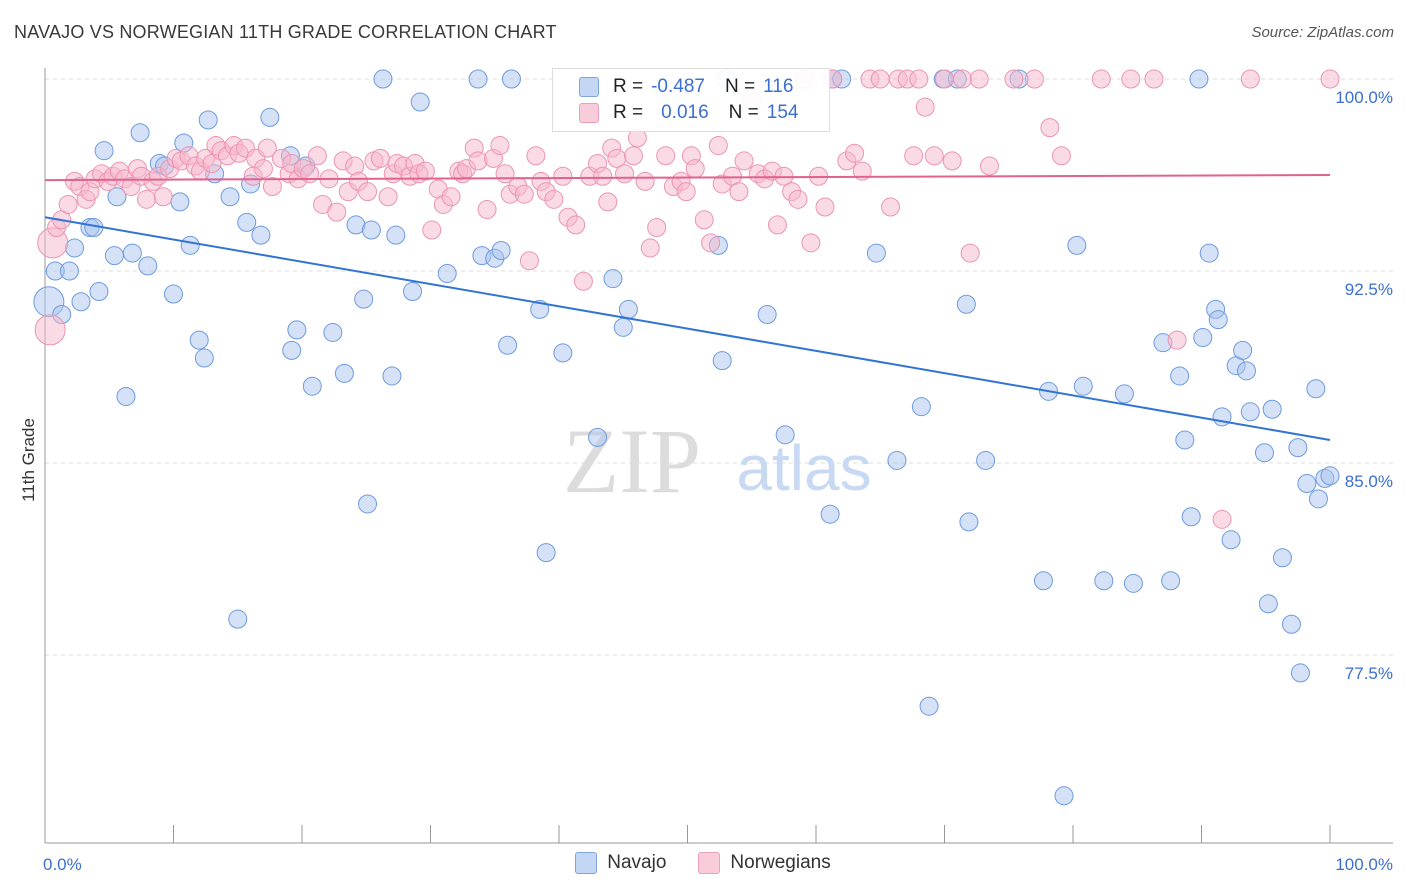 The image size is (1406, 892). What do you see at coordinates (1369, 673) in the screenshot?
I see `y-tick-label: 77.5%` at bounding box center [1369, 673].